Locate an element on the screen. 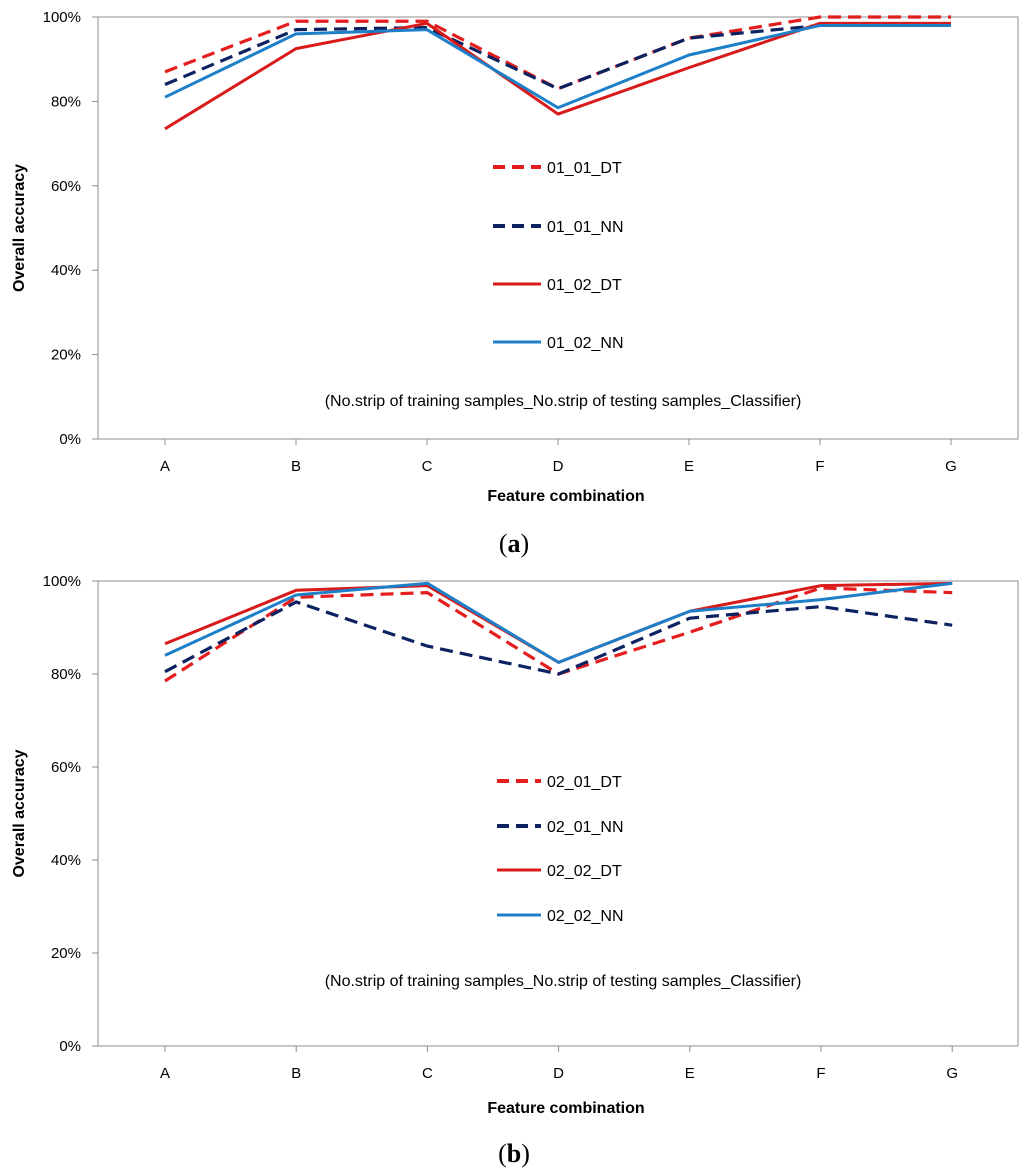  legend-label-02_02_NN: 02_02_NN is located at coordinates (585, 916).